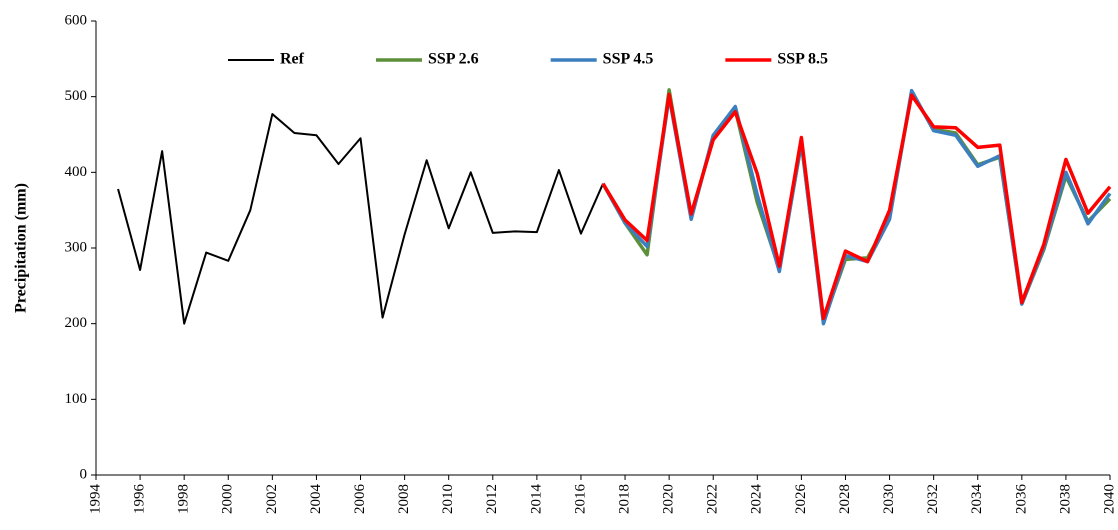  I want to click on x-tick-label: 2006, so click(360, 499).